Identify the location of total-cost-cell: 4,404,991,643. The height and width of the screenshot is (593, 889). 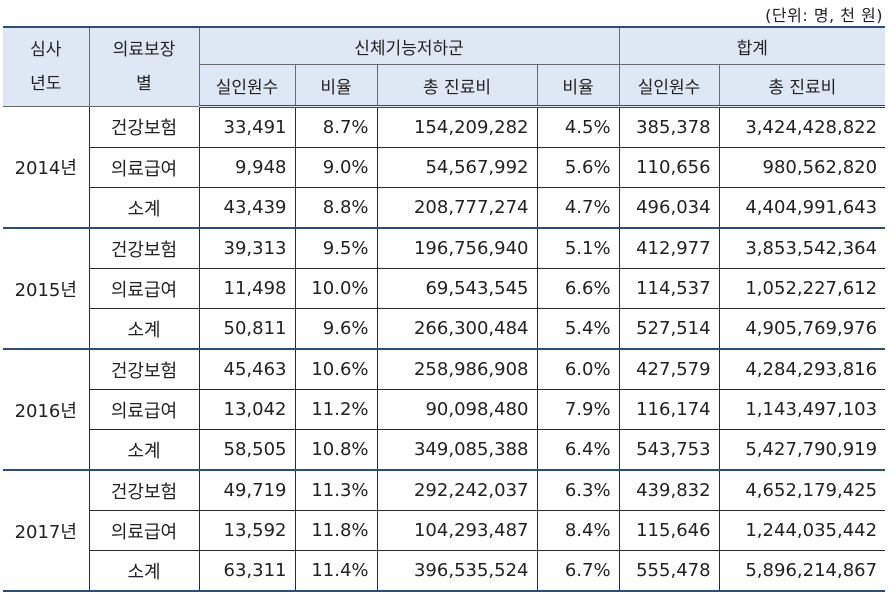
(802, 208).